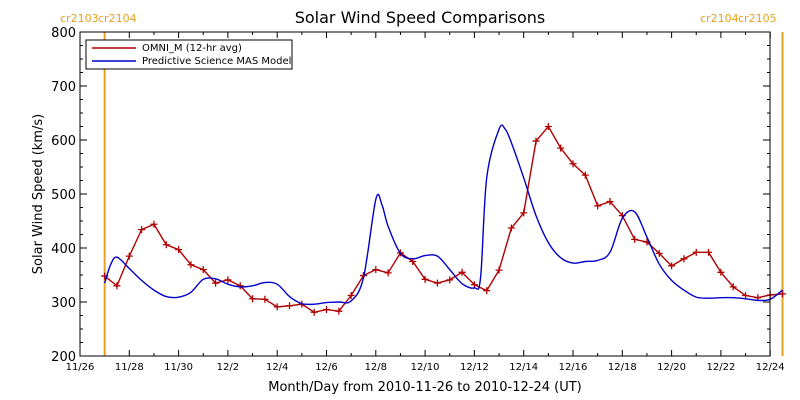 The width and height of the screenshot is (800, 400). I want to click on chart-title: Solar Wind Speed Comparisons, so click(420, 17).